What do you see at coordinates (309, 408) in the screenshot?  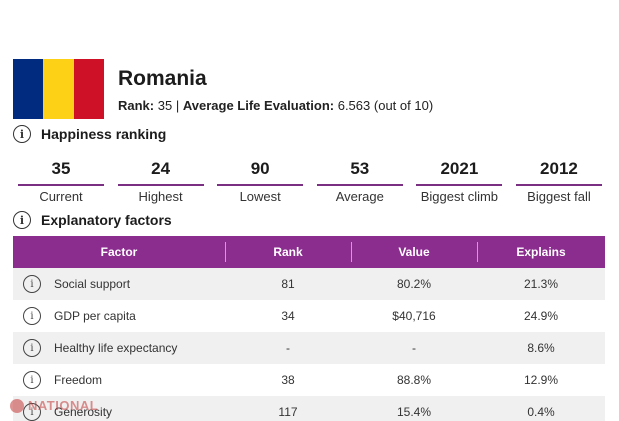 I see `table-row: i Generosity 117 15.4% 0.4%` at bounding box center [309, 408].